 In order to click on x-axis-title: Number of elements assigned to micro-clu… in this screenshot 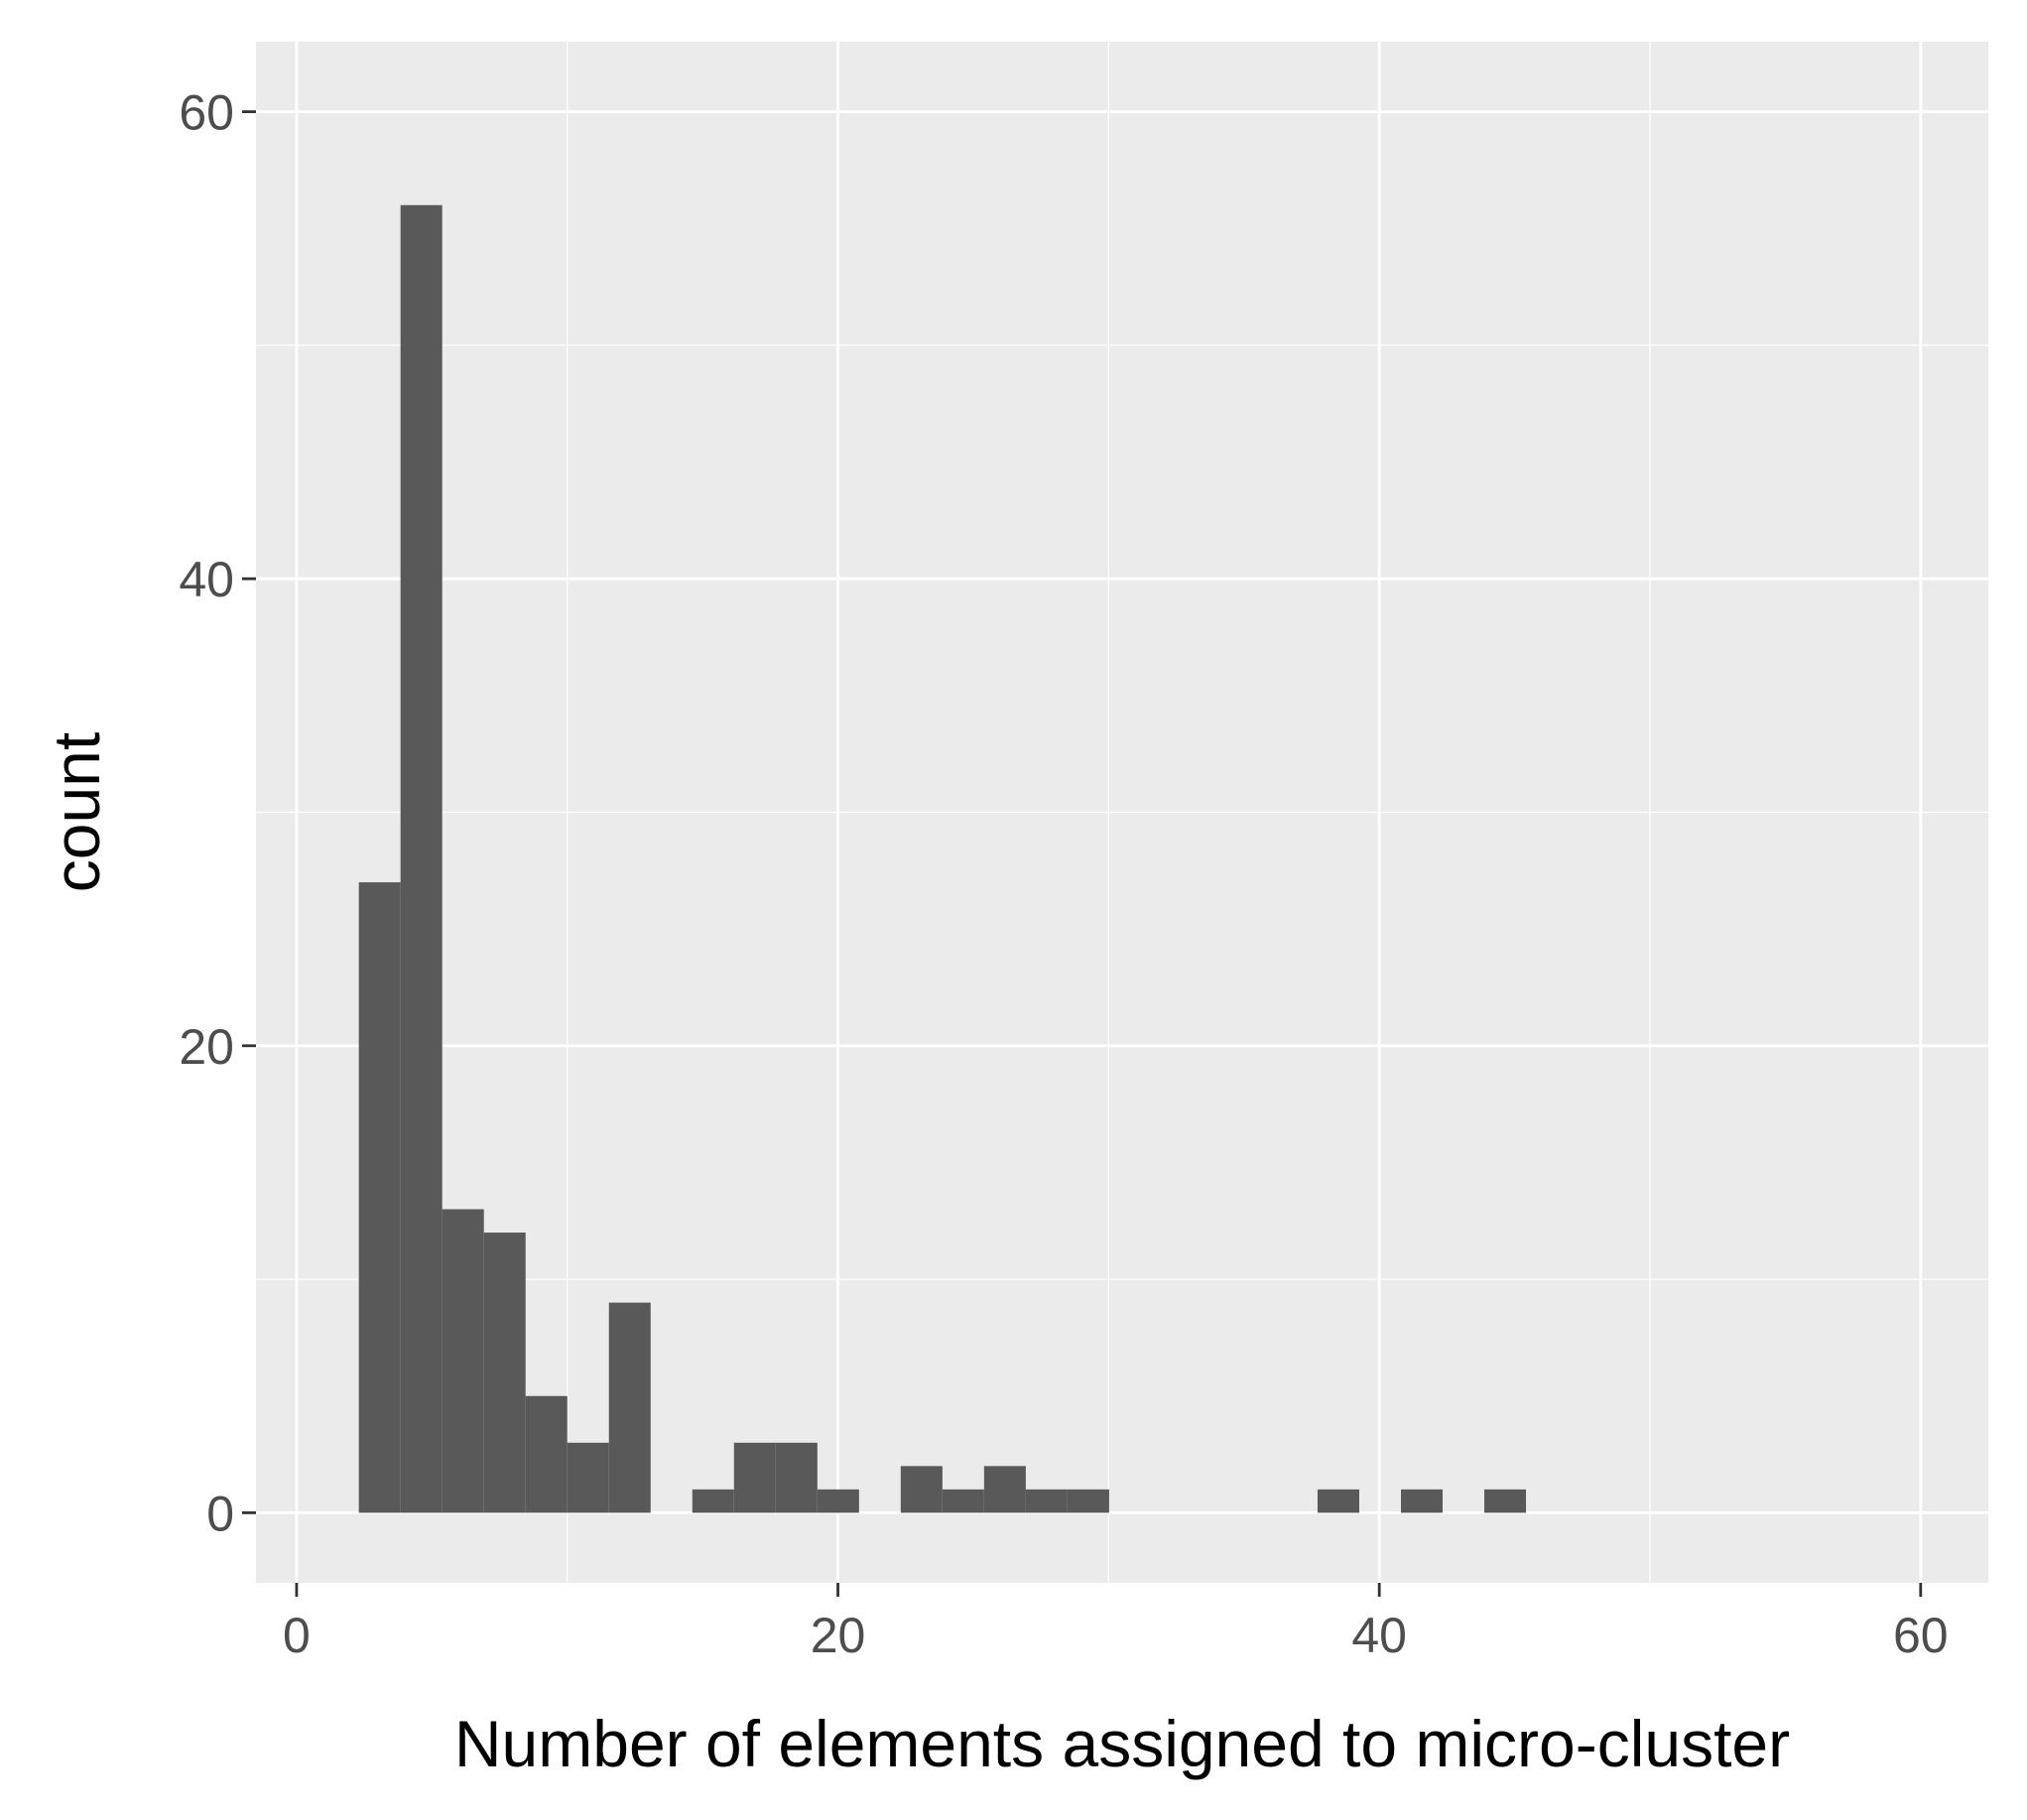, I will do `click(1122, 1743)`.